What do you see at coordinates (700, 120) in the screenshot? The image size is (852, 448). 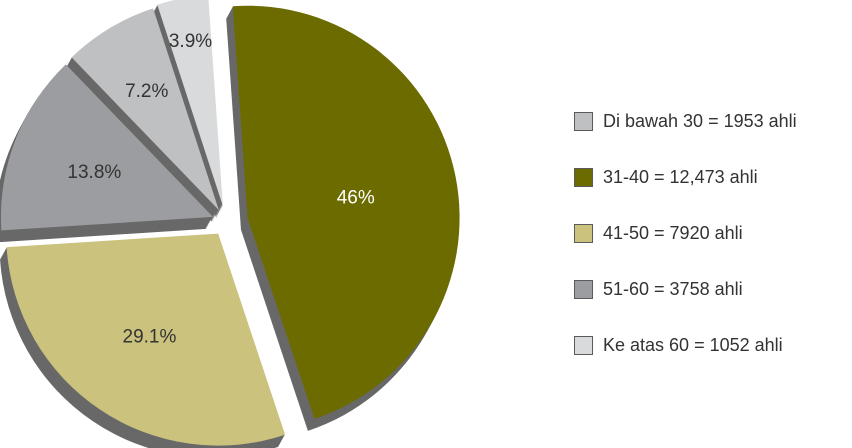 I see `legend-label: Di bawah 30 = 1953 ahli` at bounding box center [700, 120].